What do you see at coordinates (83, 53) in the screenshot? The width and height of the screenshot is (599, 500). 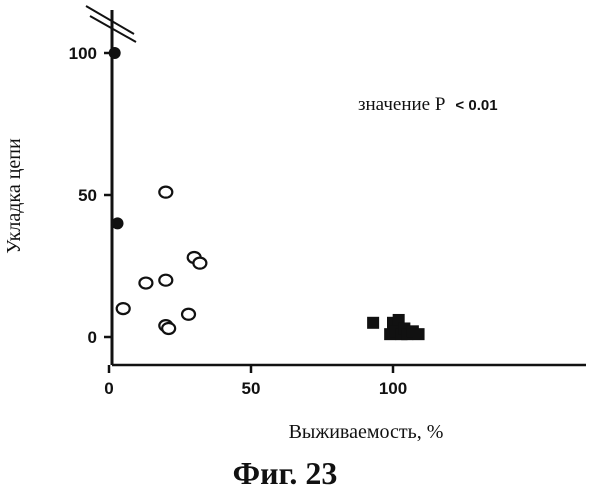 I see `y-tick-label: 100` at bounding box center [83, 53].